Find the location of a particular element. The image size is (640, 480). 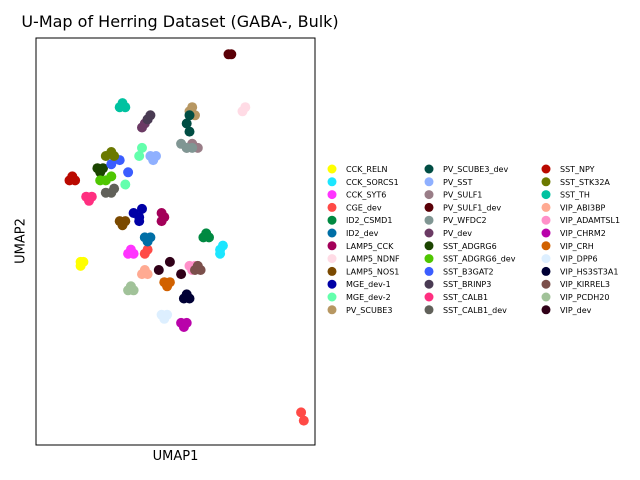

legend-marker-SST_ADGRG6_dev is located at coordinates (429, 259).